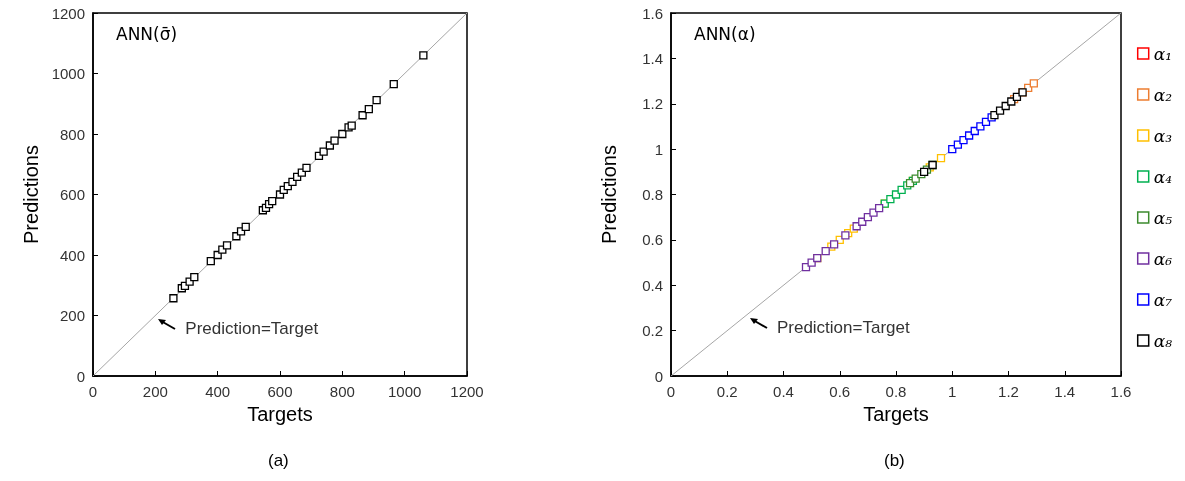  Describe the element at coordinates (896, 391) in the screenshot. I see `x-tick-label: 0.8` at that location.